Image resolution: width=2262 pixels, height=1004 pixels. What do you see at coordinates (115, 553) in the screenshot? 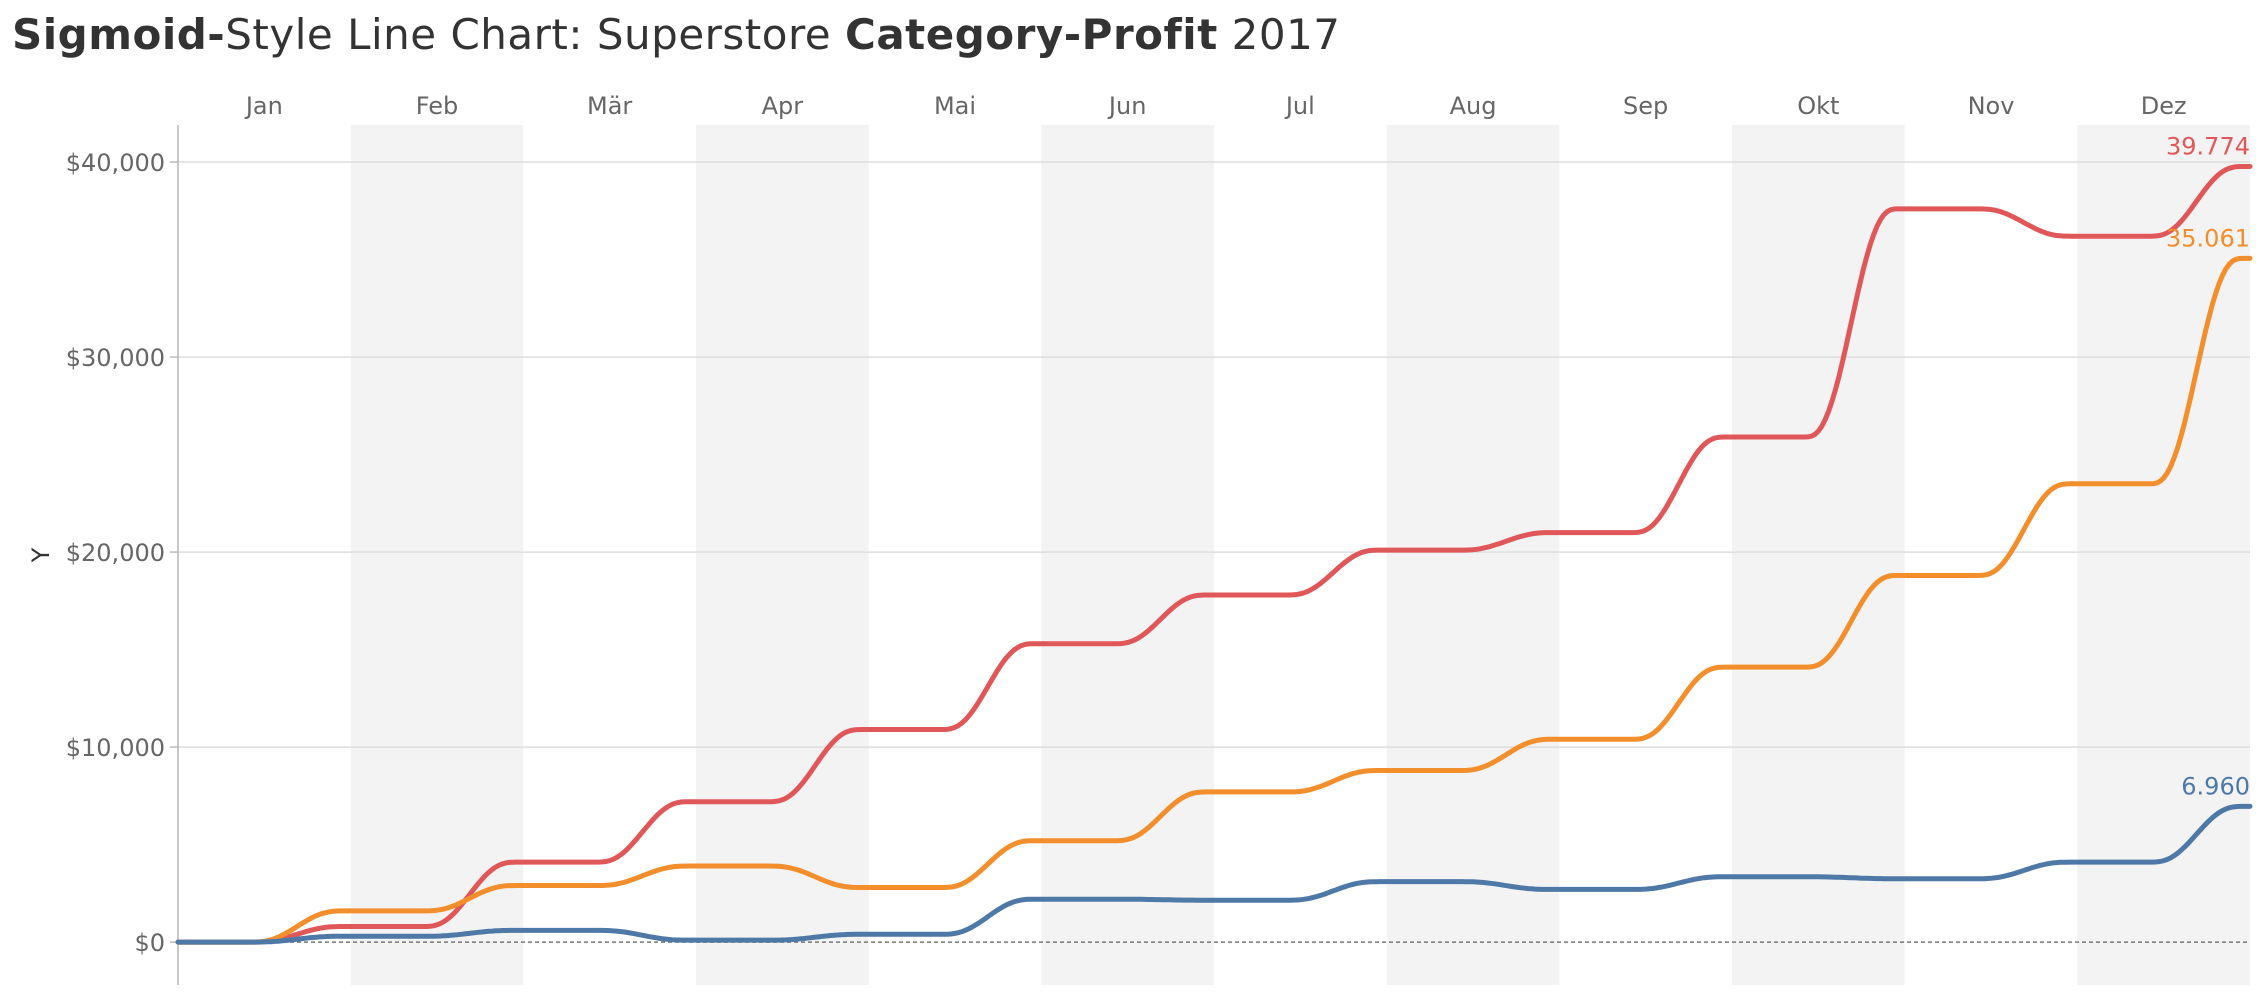
I see `y-tick-label-2: $20,000` at bounding box center [115, 553].